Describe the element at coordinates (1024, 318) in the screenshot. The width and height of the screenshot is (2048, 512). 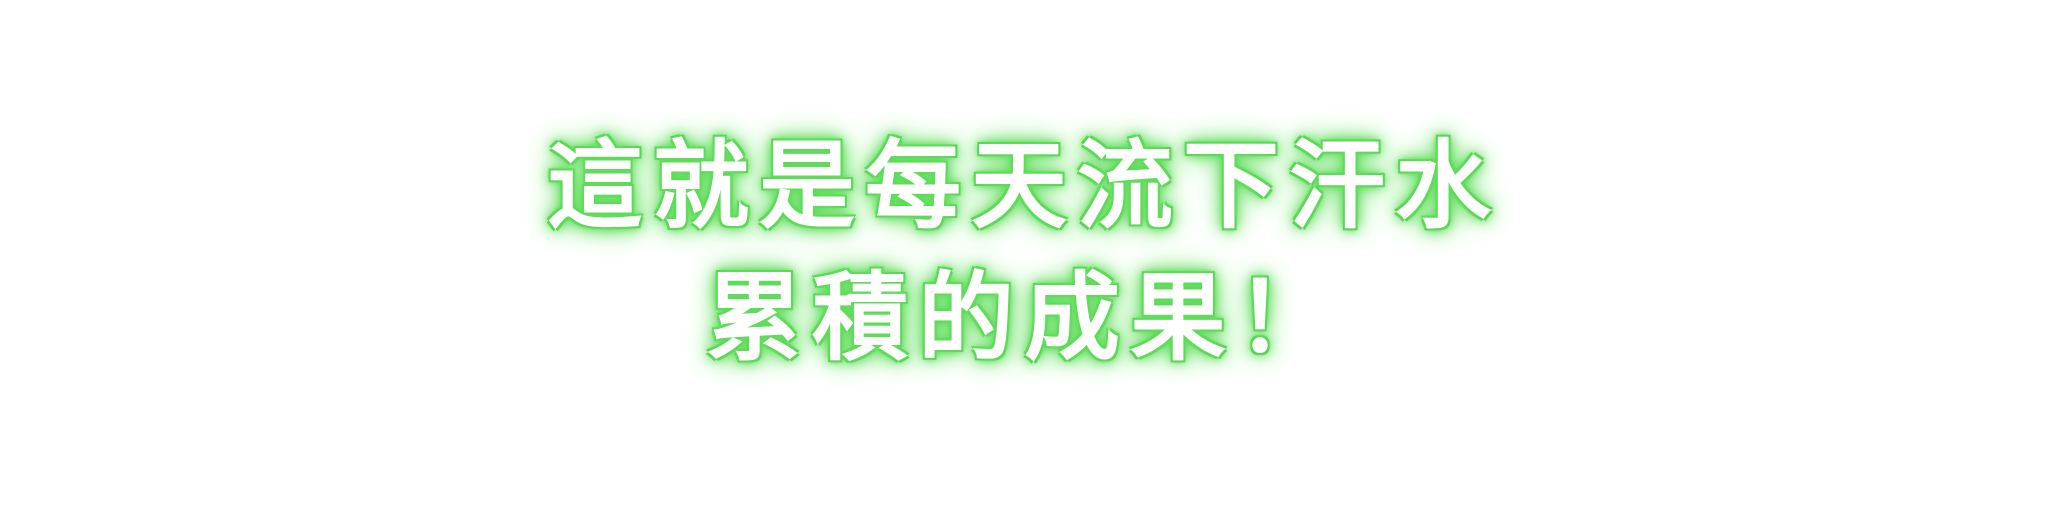
I see `caption-line-2: 累積的成果！` at that location.